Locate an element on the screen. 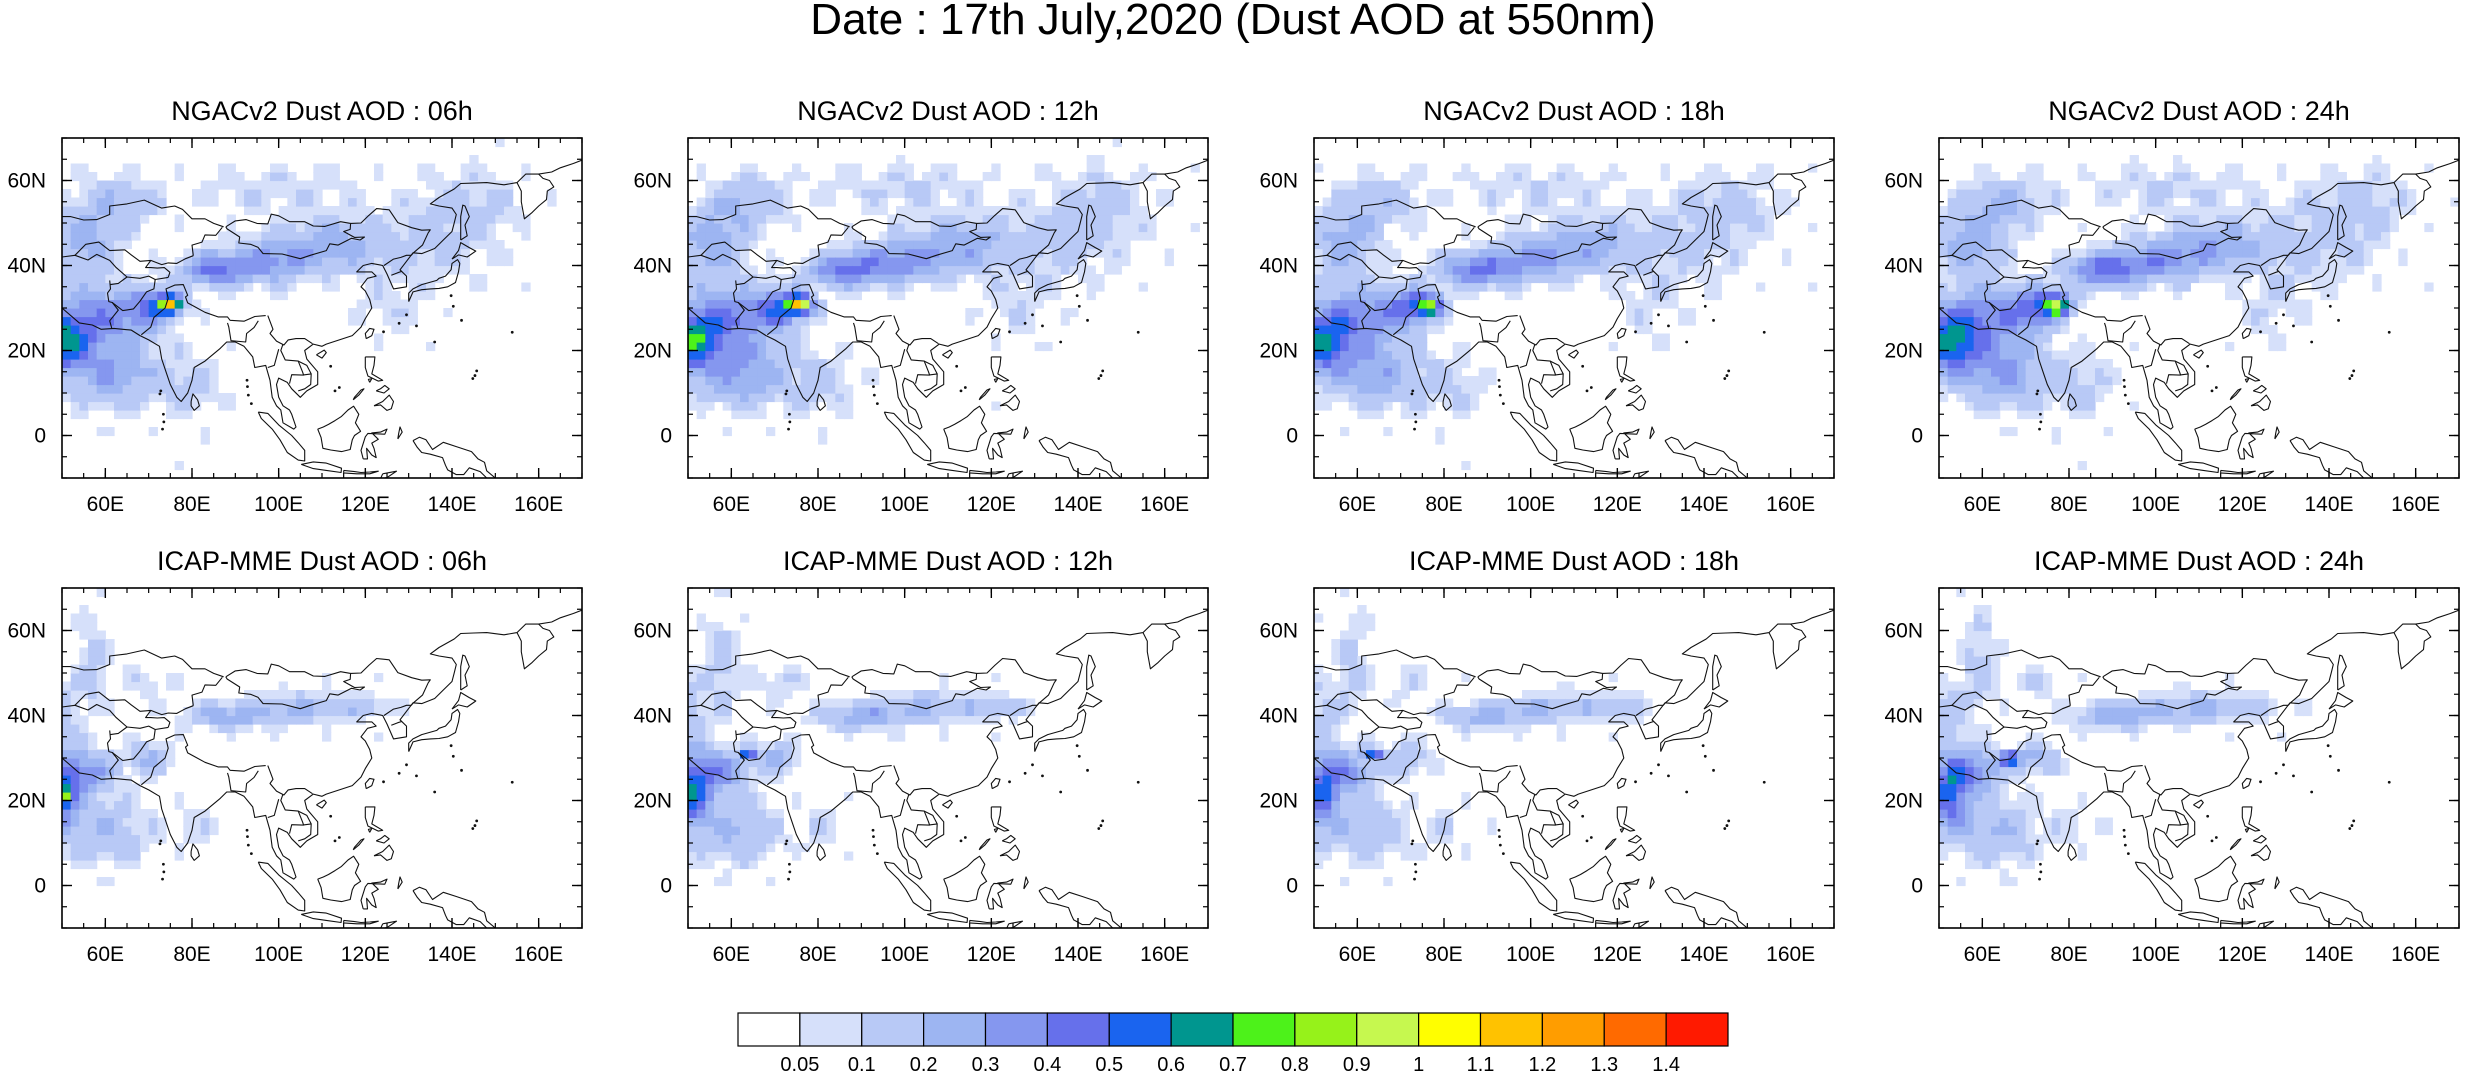 Image resolution: width=2466 pixels, height=1077 pixels. colorbar-label: 1.2 is located at coordinates (1542, 1065).